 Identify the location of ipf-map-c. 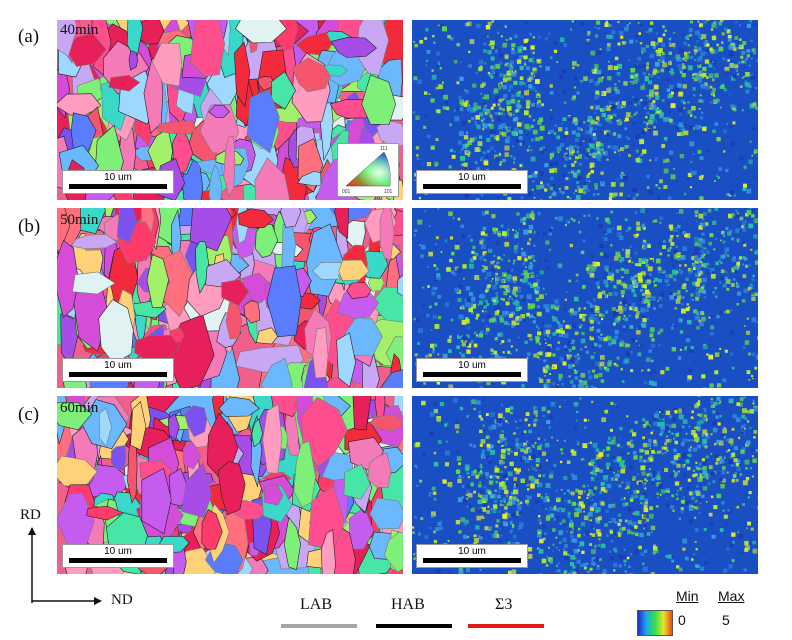
(230, 485).